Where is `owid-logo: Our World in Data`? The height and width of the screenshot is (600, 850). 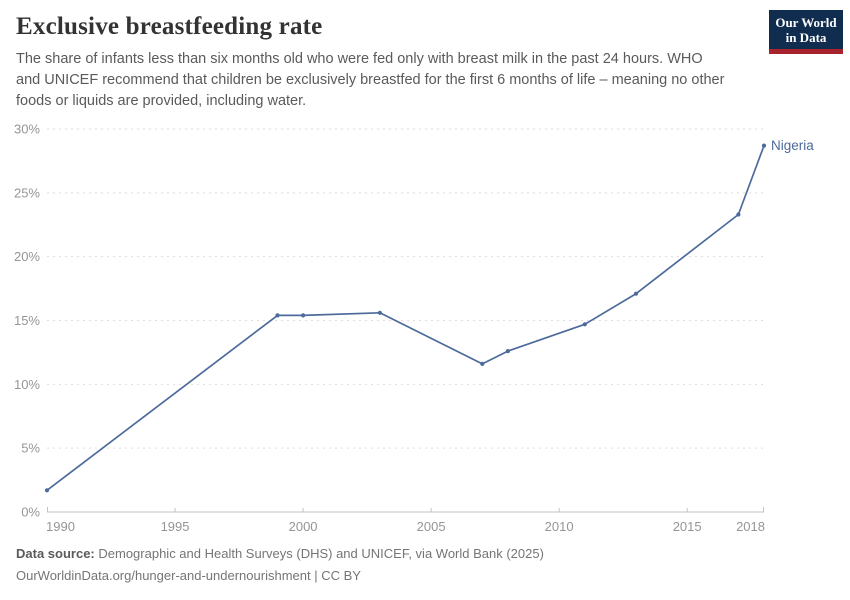 owid-logo: Our World in Data is located at coordinates (806, 32).